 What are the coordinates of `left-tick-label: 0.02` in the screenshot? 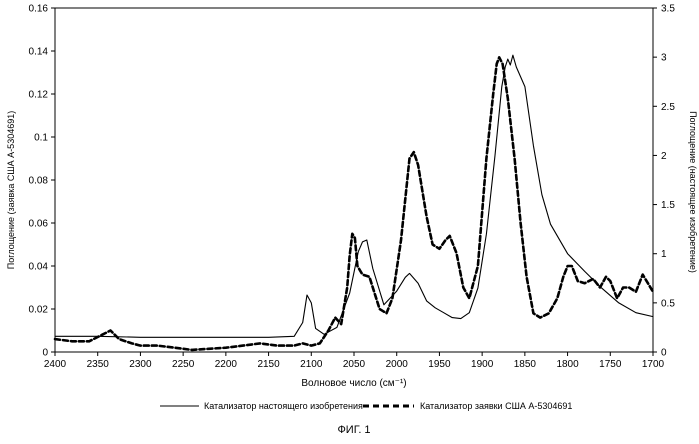 It's located at (39, 310).